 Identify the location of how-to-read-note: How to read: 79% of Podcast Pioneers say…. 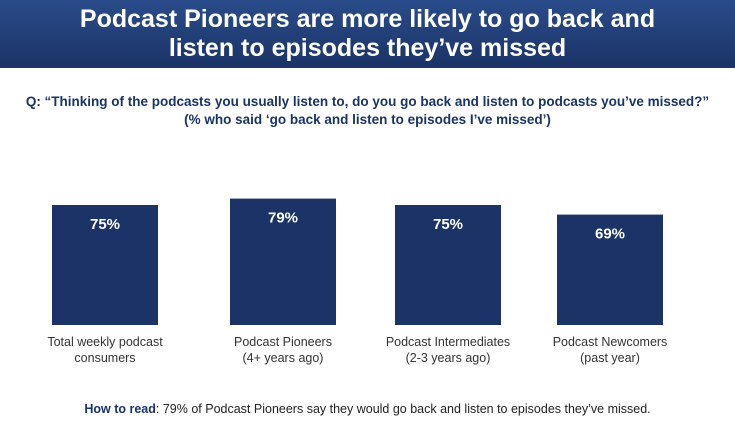
(367, 409).